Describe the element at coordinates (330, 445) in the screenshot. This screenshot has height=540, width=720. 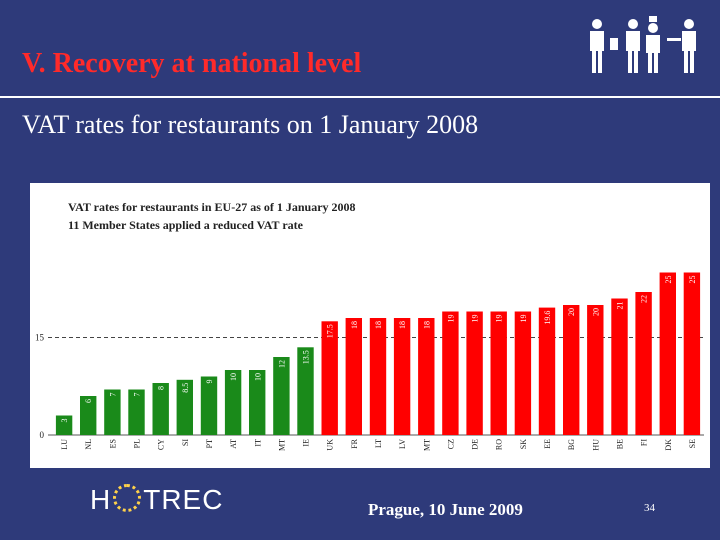
I see `category-label: UK` at that location.